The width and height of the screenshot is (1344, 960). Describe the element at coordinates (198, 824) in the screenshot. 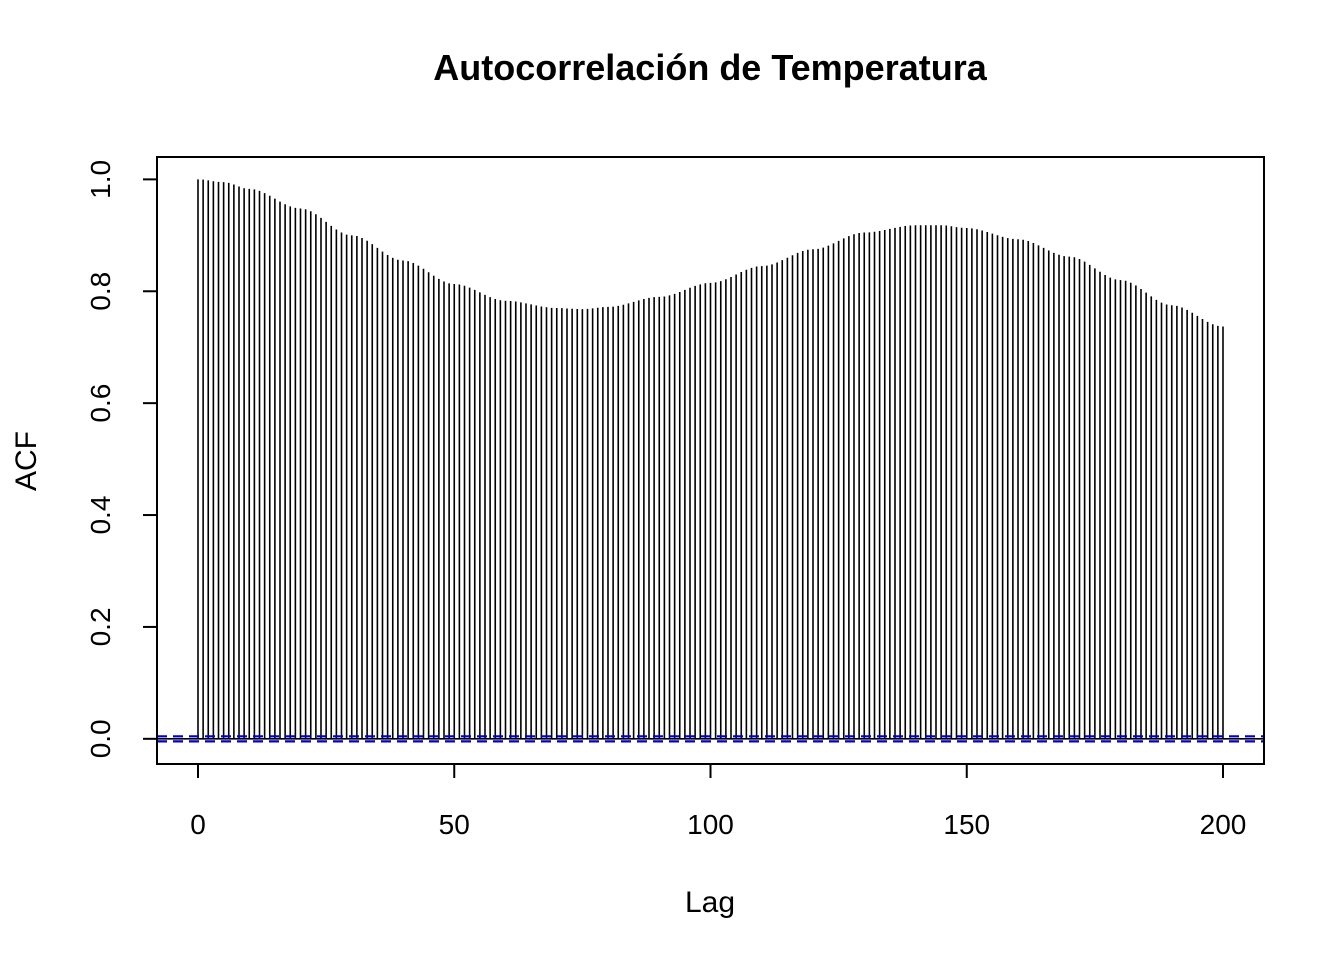

I see `x-tick-label: 0` at that location.